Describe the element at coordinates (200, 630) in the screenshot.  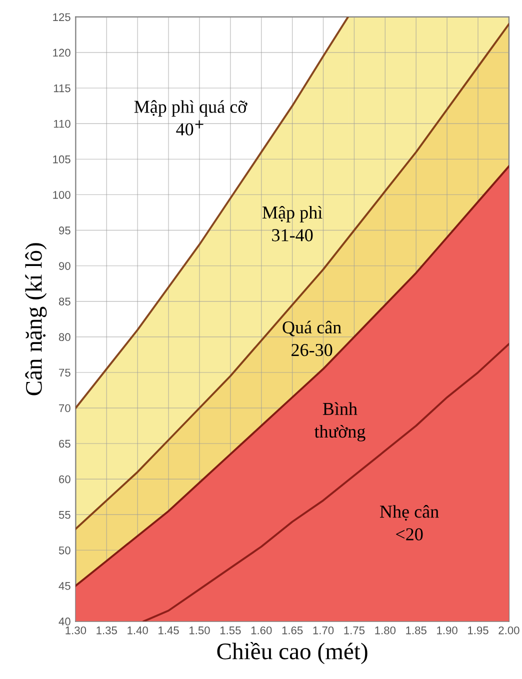
I see `x-tick-label: 1.50` at that location.